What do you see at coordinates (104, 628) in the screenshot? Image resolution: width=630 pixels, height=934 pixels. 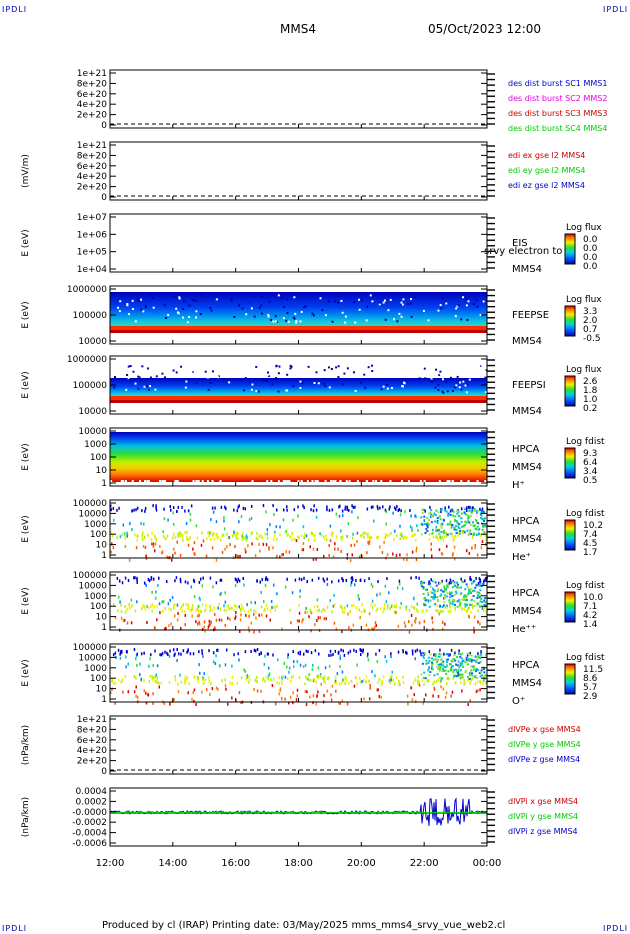 I see `y-tick-label: 1` at bounding box center [104, 628].